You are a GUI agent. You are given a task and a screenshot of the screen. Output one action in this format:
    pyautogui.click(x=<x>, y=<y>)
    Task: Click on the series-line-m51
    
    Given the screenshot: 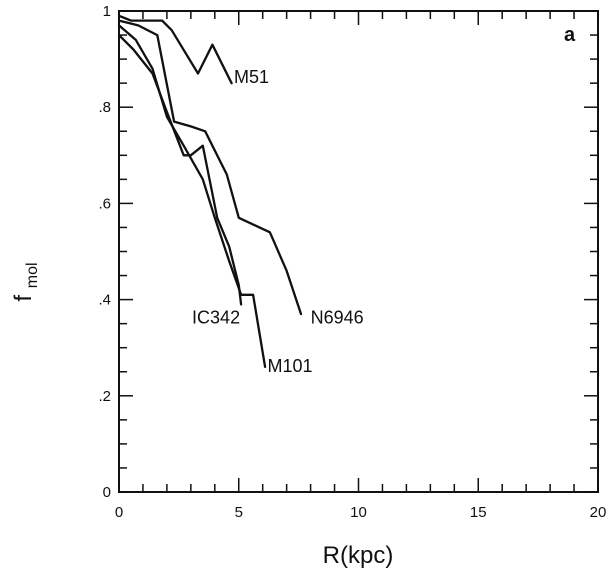 What is the action you would take?
    pyautogui.click(x=175, y=49)
    